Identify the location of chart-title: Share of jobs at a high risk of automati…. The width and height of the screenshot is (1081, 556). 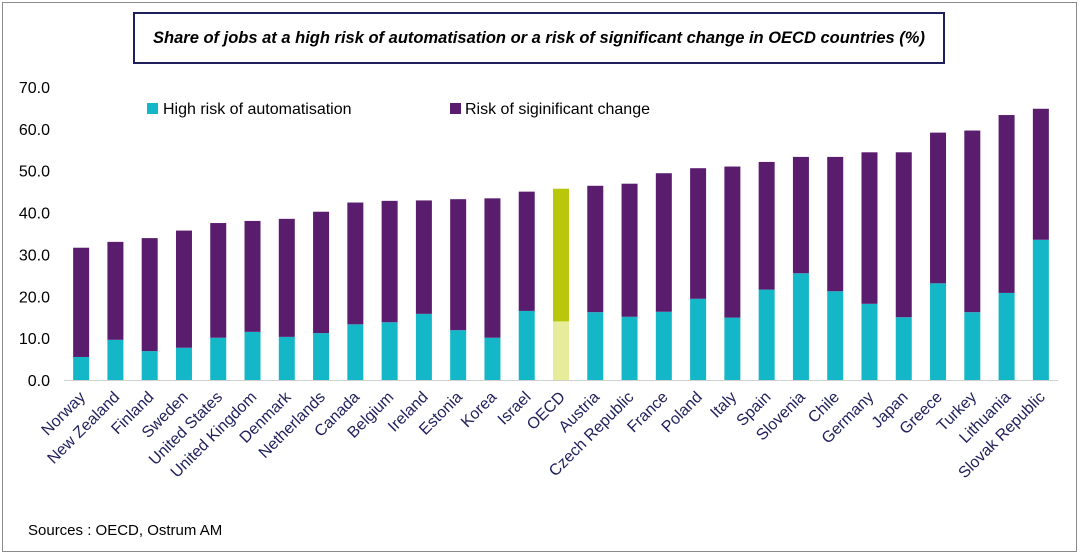
(539, 38).